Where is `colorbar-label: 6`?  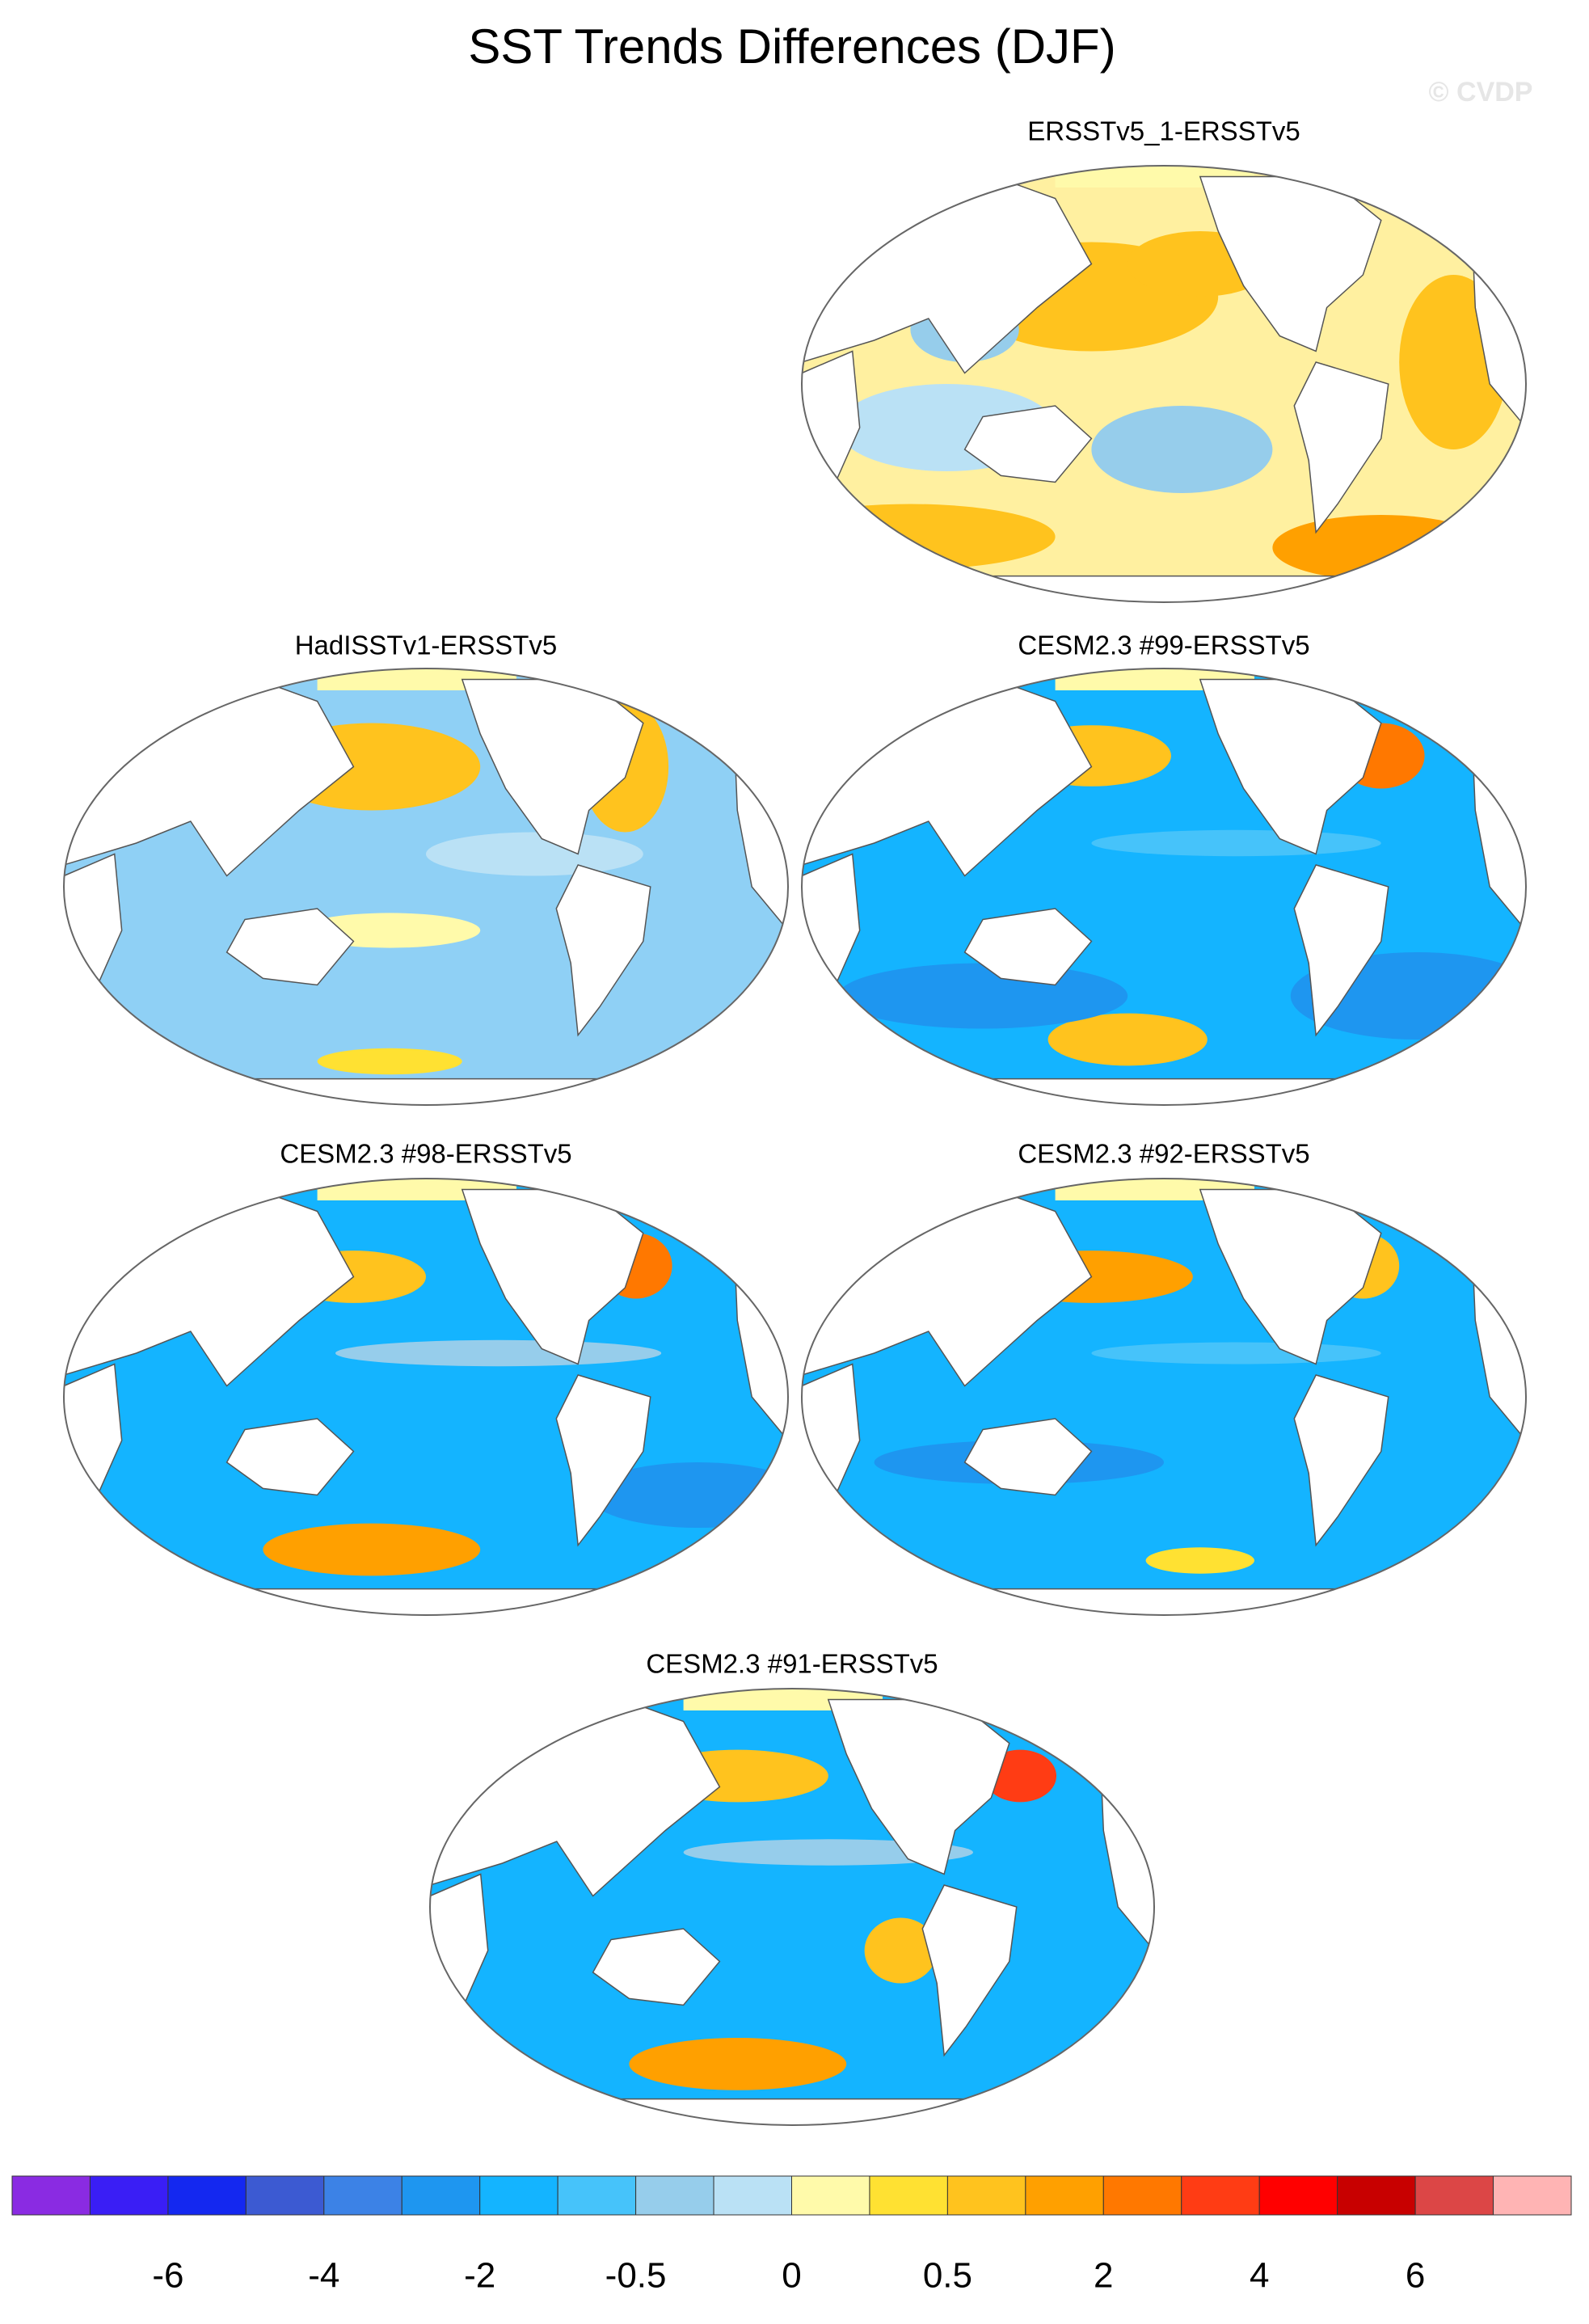 colorbar-label: 6 is located at coordinates (1415, 2276).